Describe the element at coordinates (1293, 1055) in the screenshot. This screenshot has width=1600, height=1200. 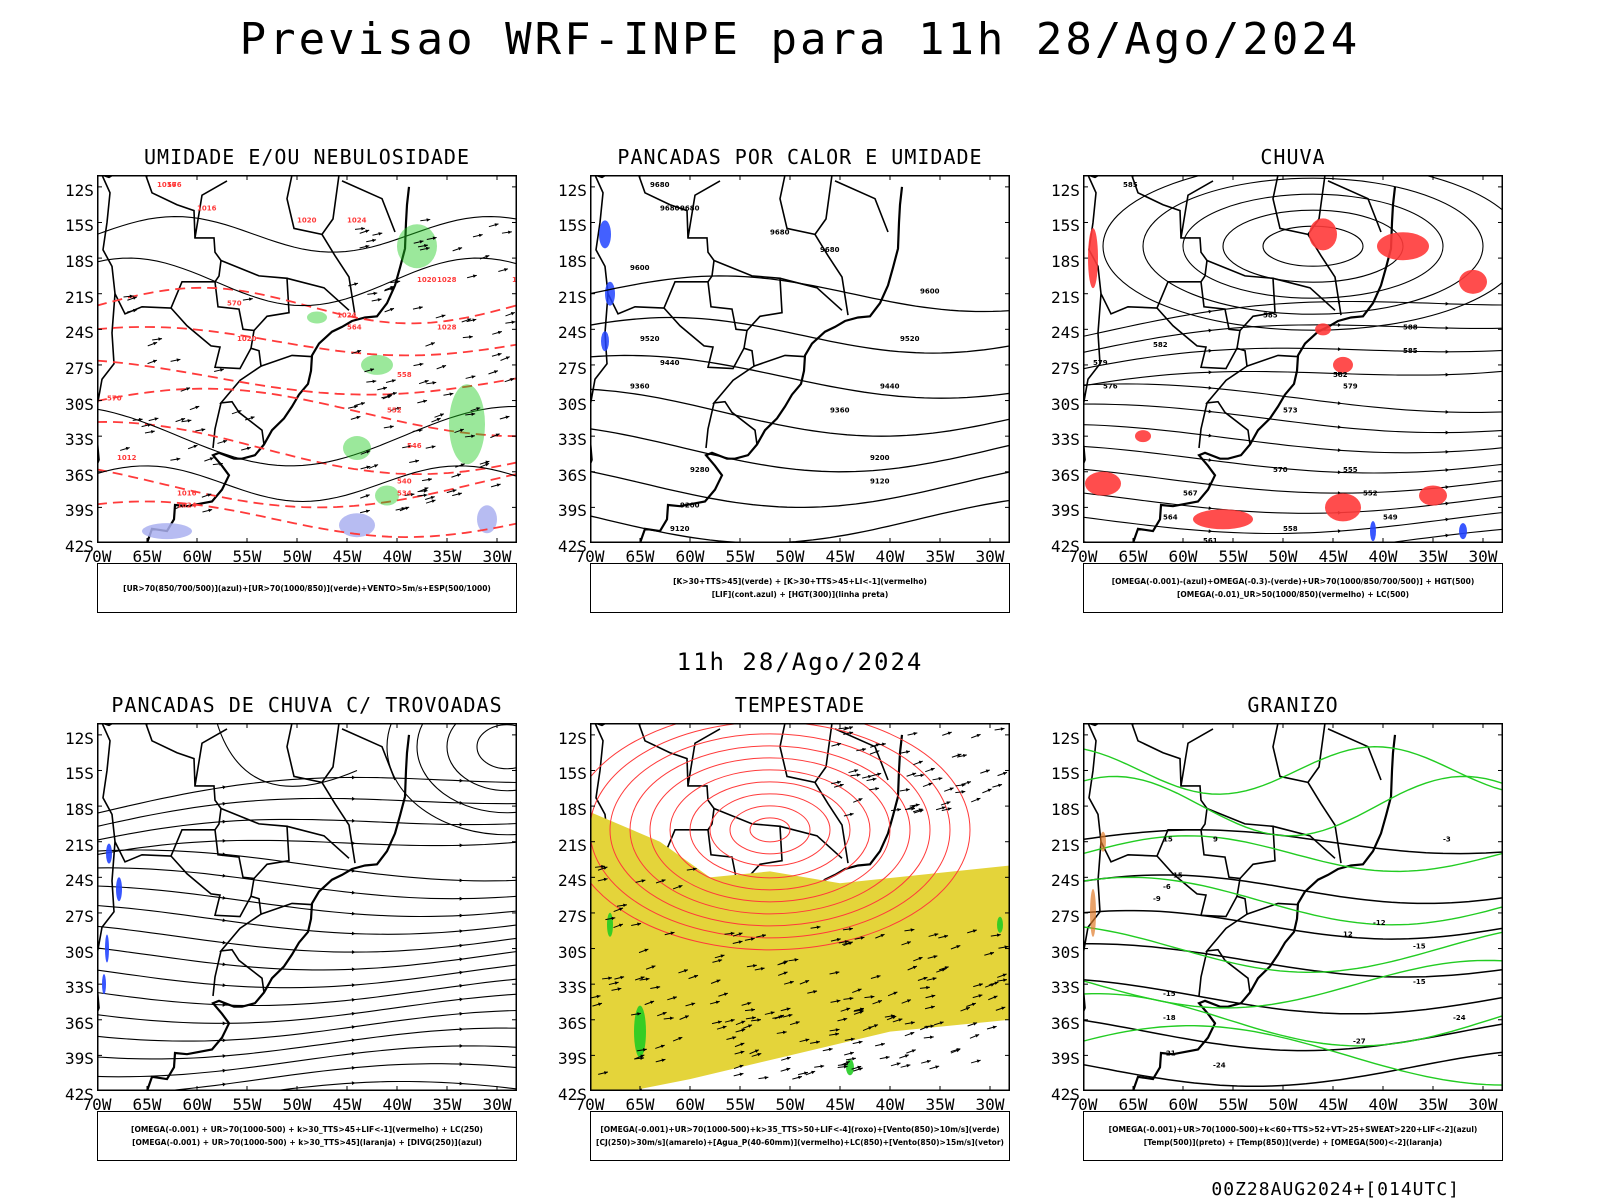
I see `temp850-green-line` at that location.